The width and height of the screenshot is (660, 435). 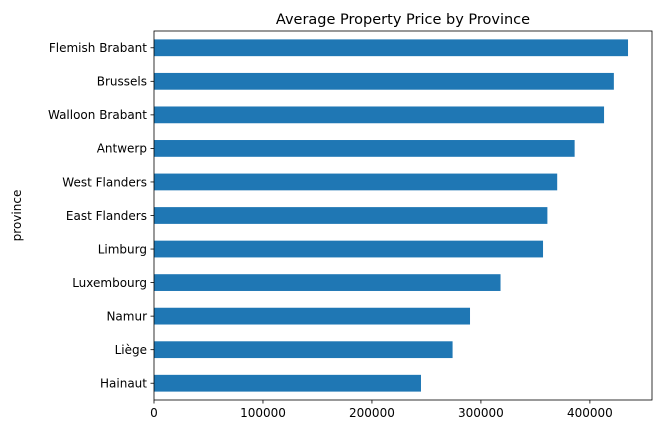 I want to click on y-tick-label: Namur, so click(x=126, y=316).